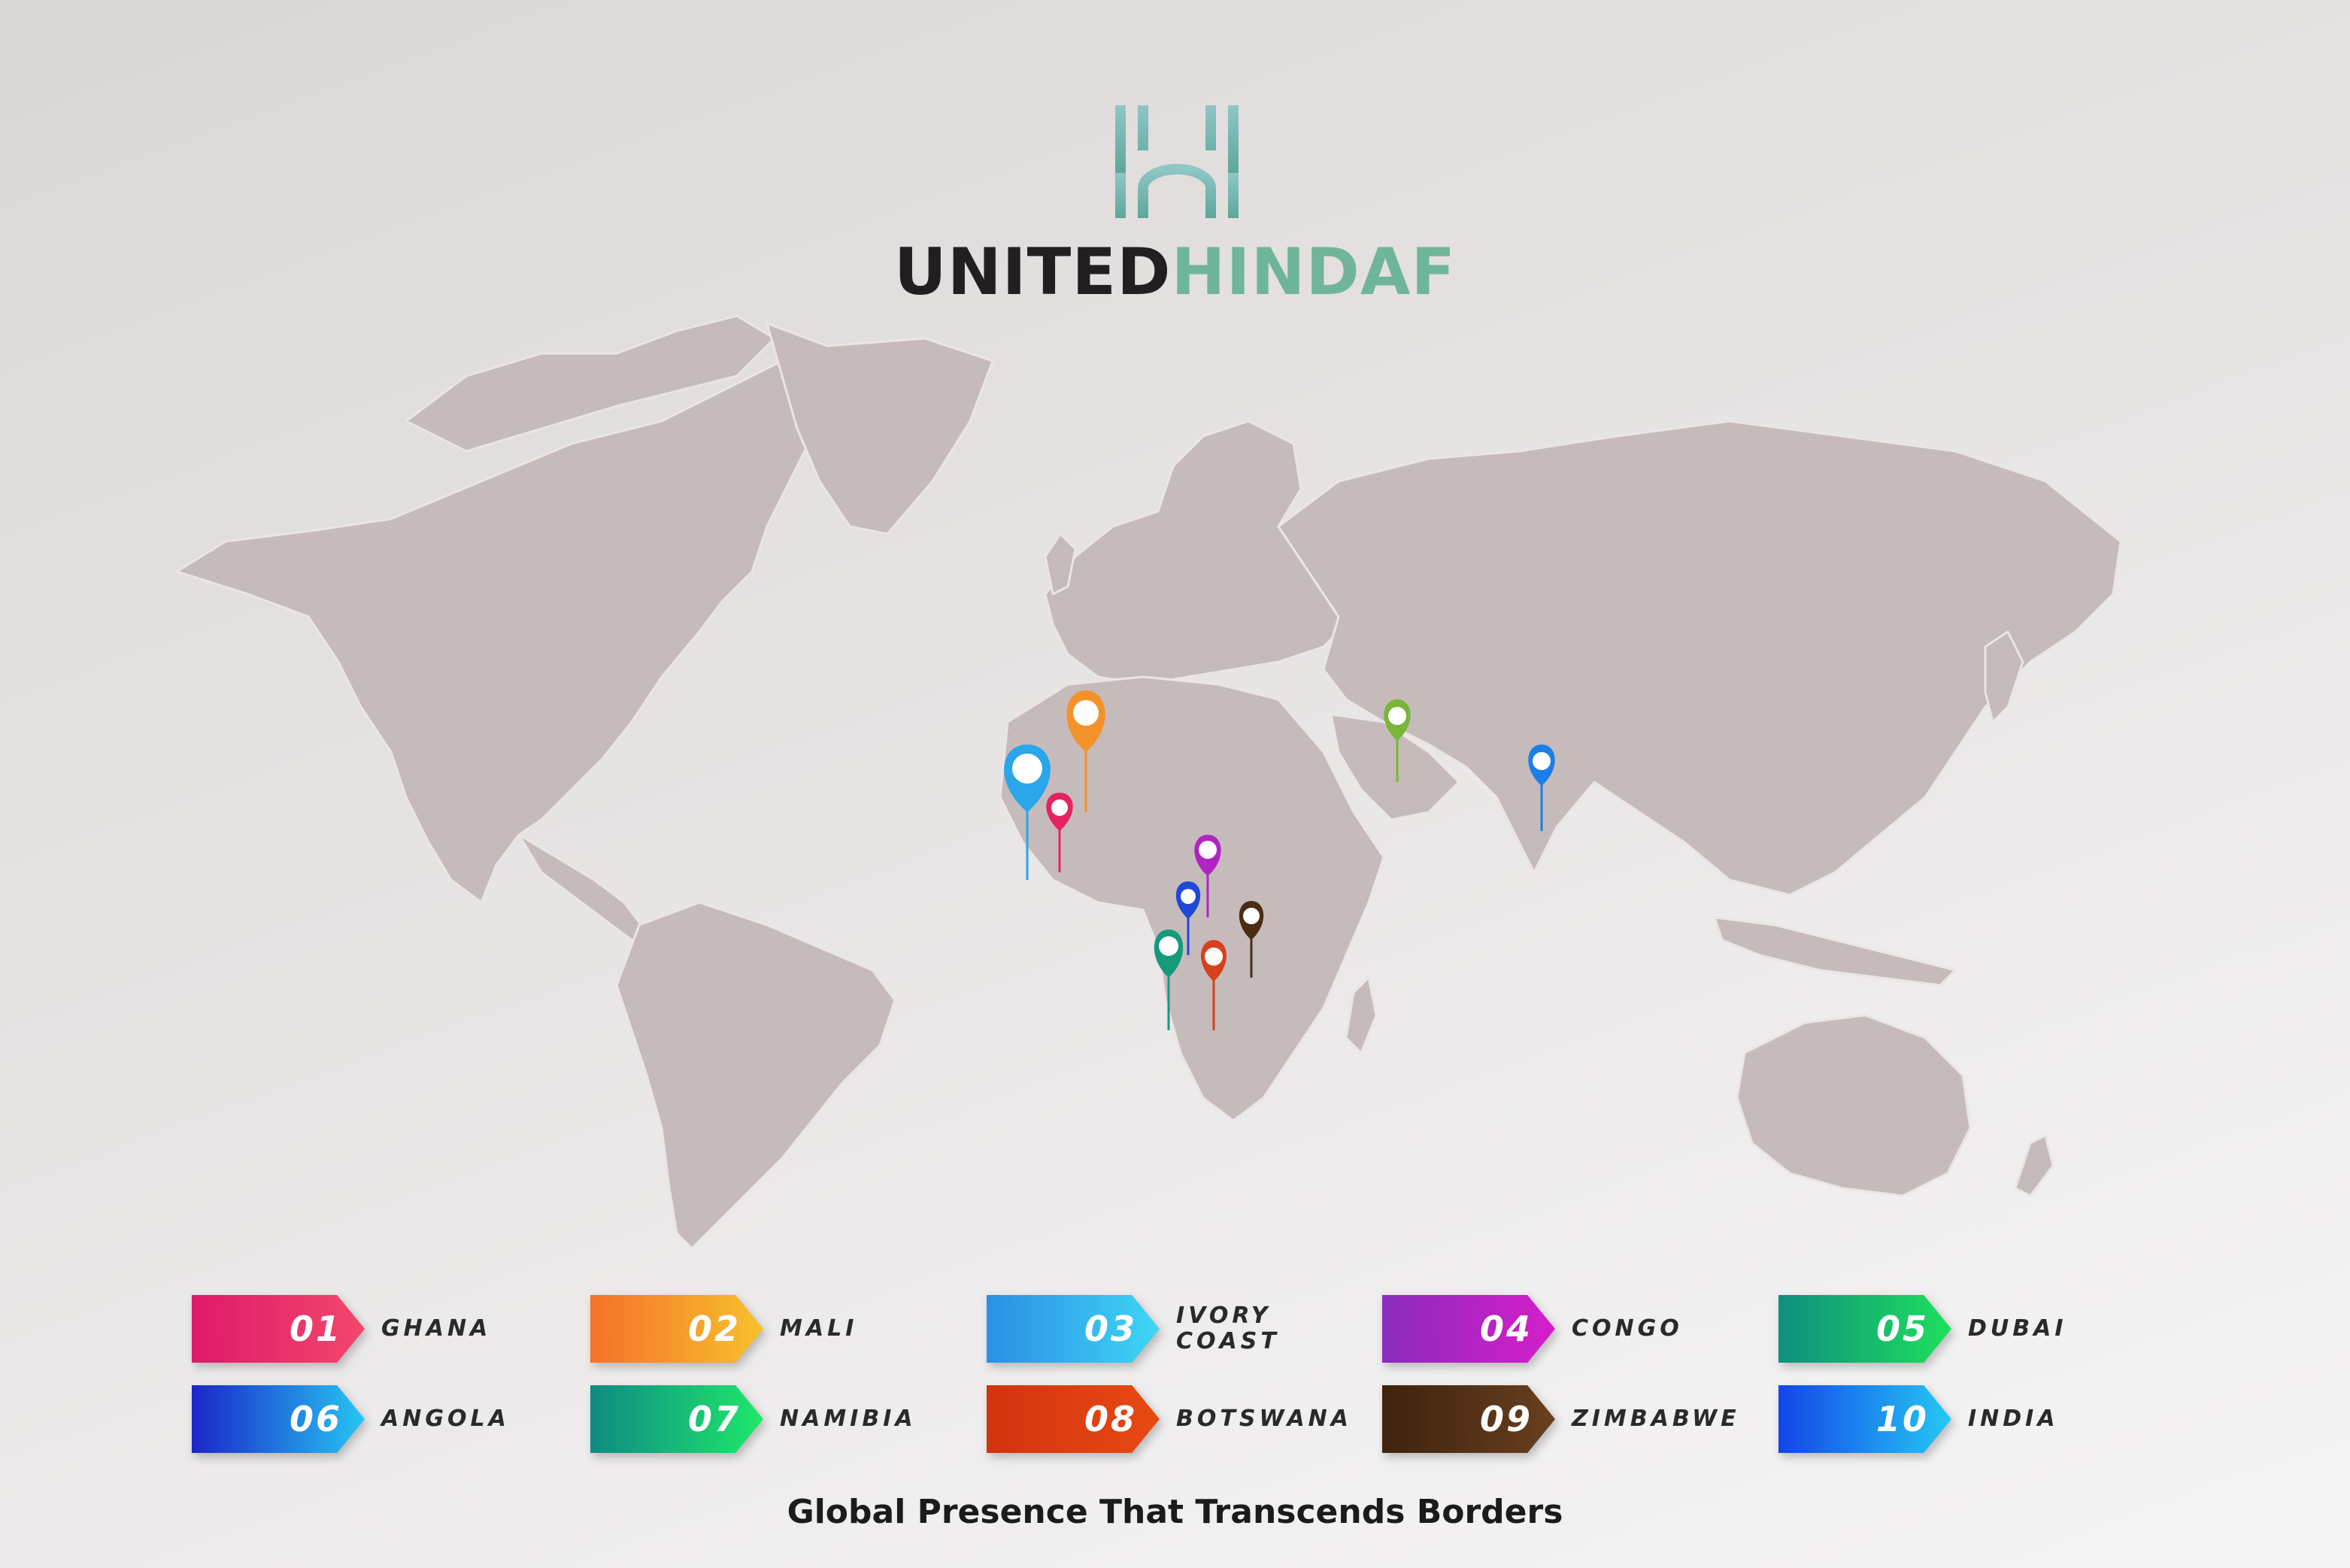 This screenshot has width=2350, height=1568. Describe the element at coordinates (1506, 1419) in the screenshot. I see `legend-number: 09` at that location.